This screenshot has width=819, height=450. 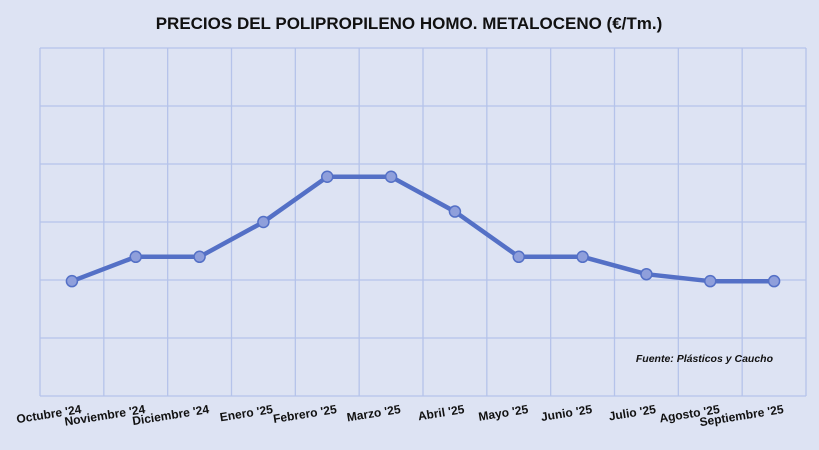 What do you see at coordinates (374, 413) in the screenshot?
I see `x-tick-label: Marzo '25` at bounding box center [374, 413].